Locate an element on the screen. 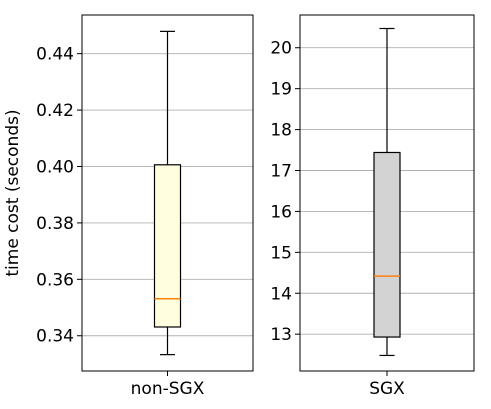 This screenshot has width=491, height=409. y-tick-label: 0.38 is located at coordinates (55, 224).